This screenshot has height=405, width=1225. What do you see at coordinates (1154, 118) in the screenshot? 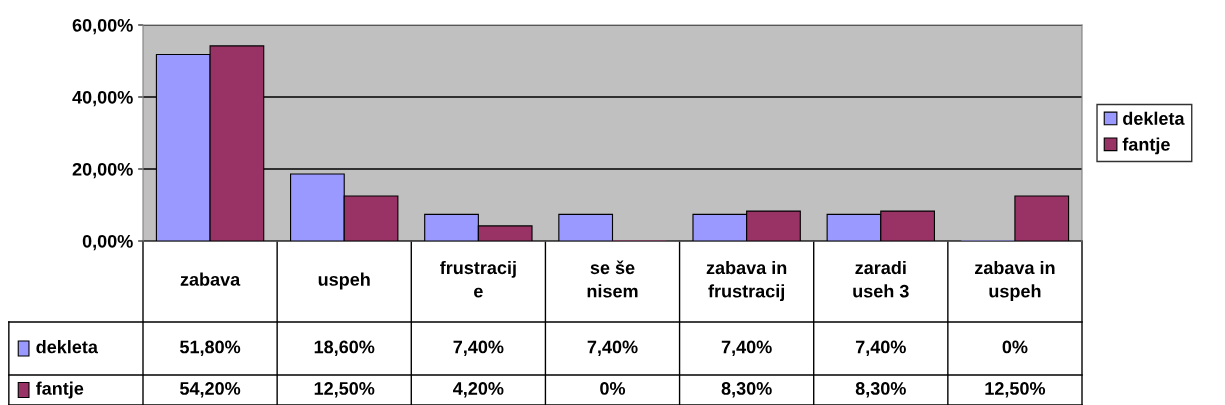
I see `legend-label: dekleta` at bounding box center [1154, 118].